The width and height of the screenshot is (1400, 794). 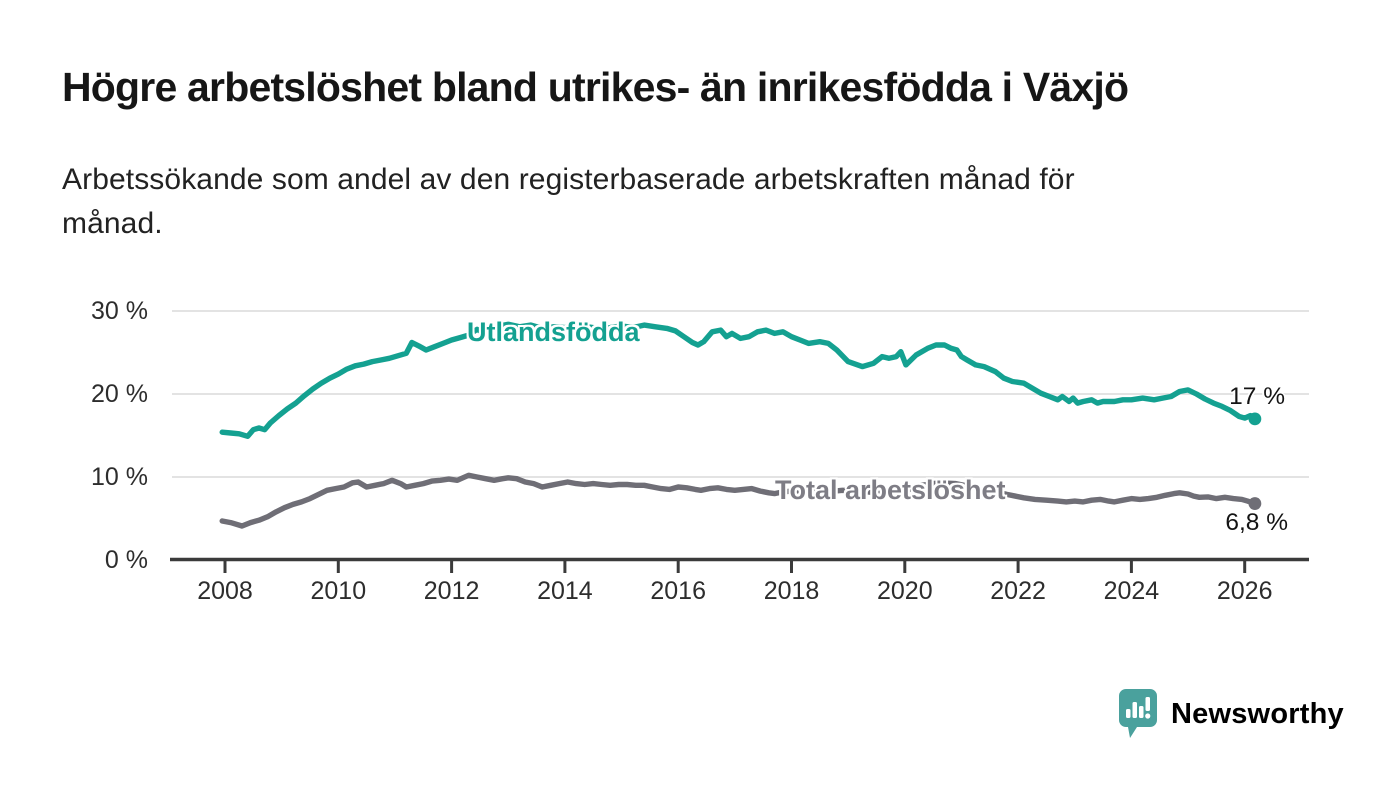 I want to click on end-value-label-utlandsfodda: 17 %, so click(x=1257, y=396).